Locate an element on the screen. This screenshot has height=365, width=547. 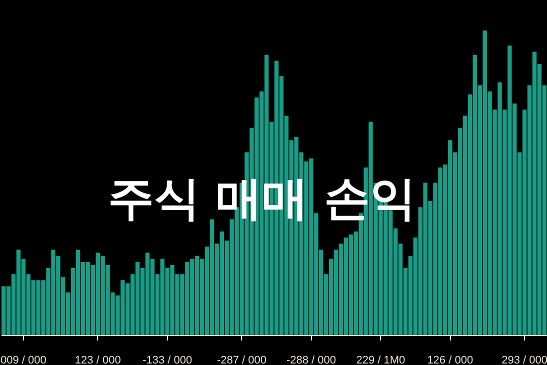
x-tick-label: -288 / 000 is located at coordinates (311, 359).